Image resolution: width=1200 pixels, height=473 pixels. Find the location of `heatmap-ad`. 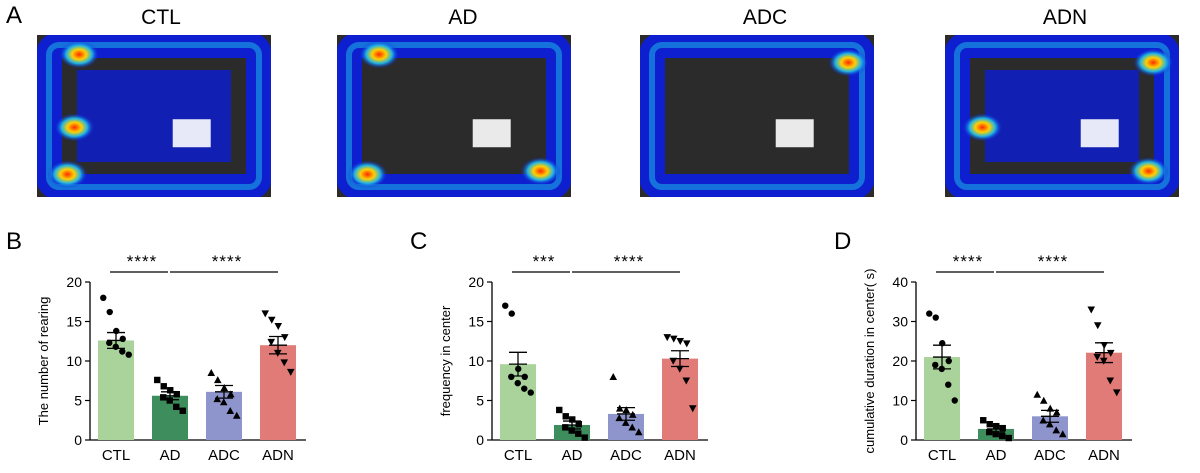

heatmap-ad is located at coordinates (454, 116).